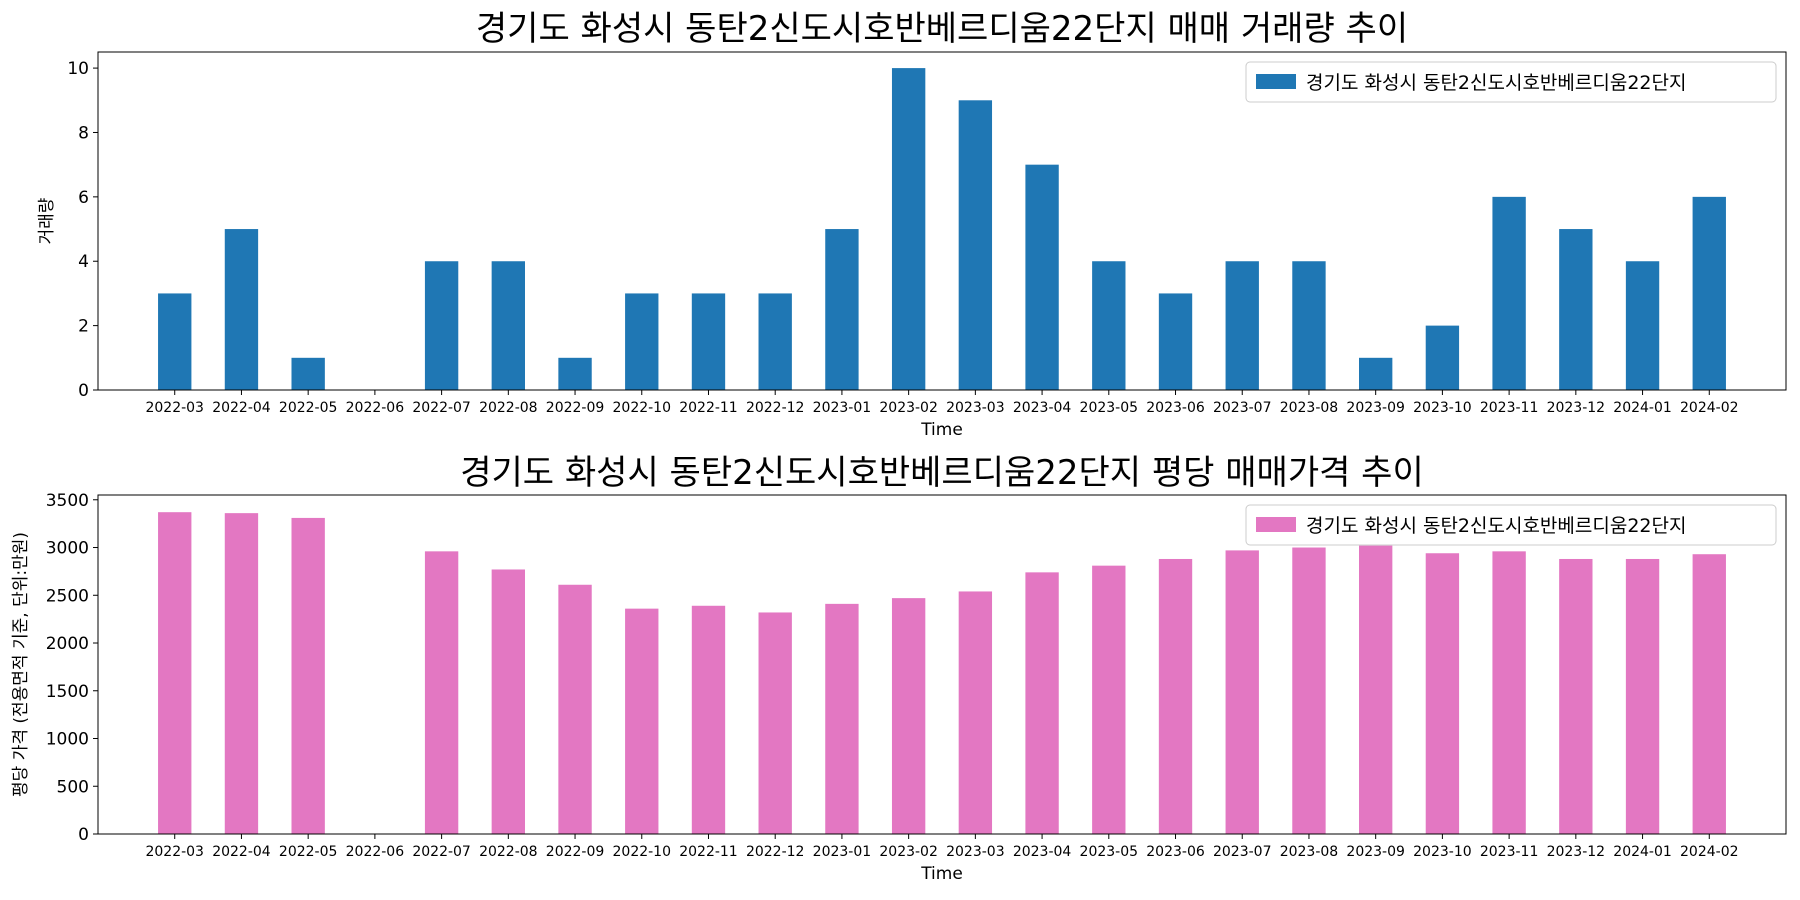  Describe the element at coordinates (642, 852) in the screenshot. I see `x-tick-label: 2022-10` at that location.